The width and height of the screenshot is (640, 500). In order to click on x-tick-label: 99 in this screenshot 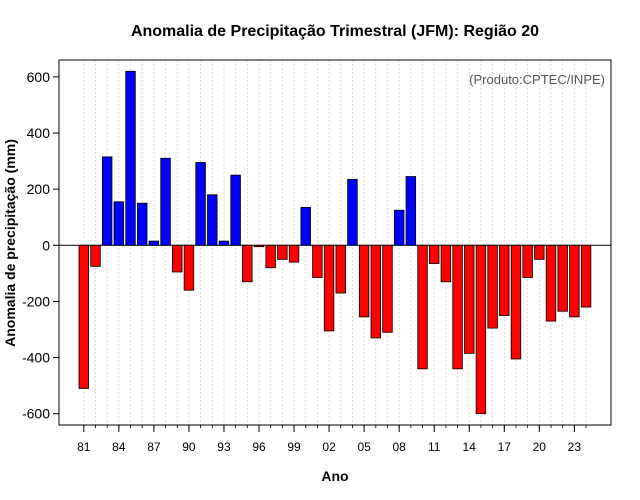, I will do `click(294, 447)`.